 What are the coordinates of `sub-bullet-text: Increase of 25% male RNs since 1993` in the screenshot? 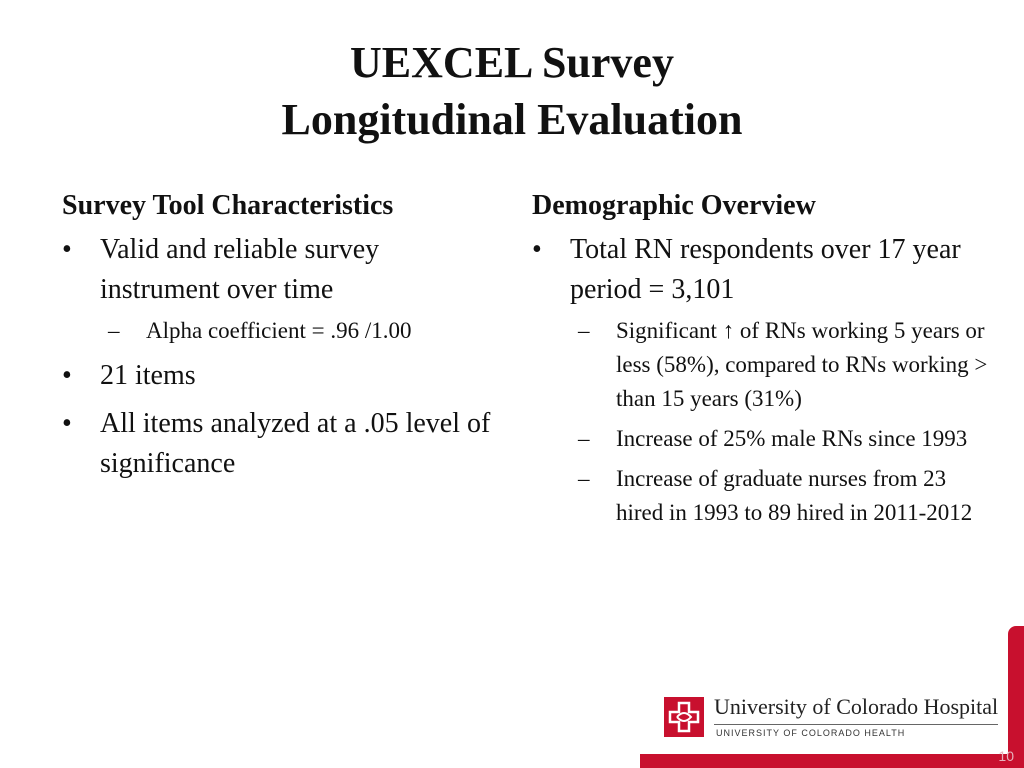 It's located at (792, 438).